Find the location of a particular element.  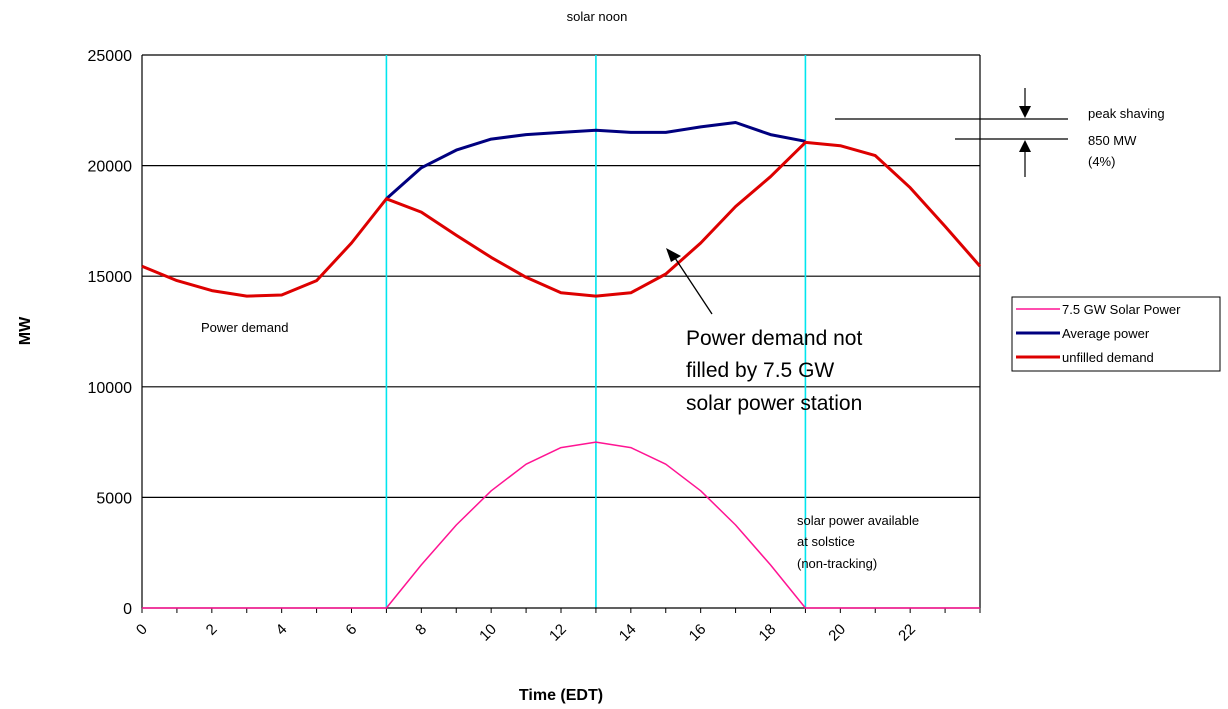

not-filled-arrow-line is located at coordinates (693, 286).